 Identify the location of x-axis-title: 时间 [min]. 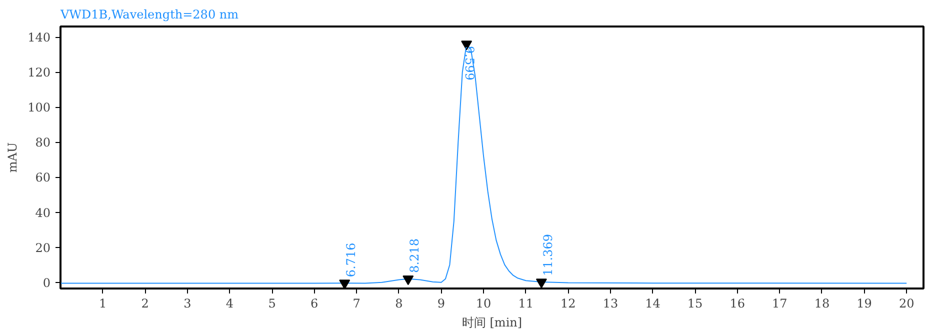
(492, 323).